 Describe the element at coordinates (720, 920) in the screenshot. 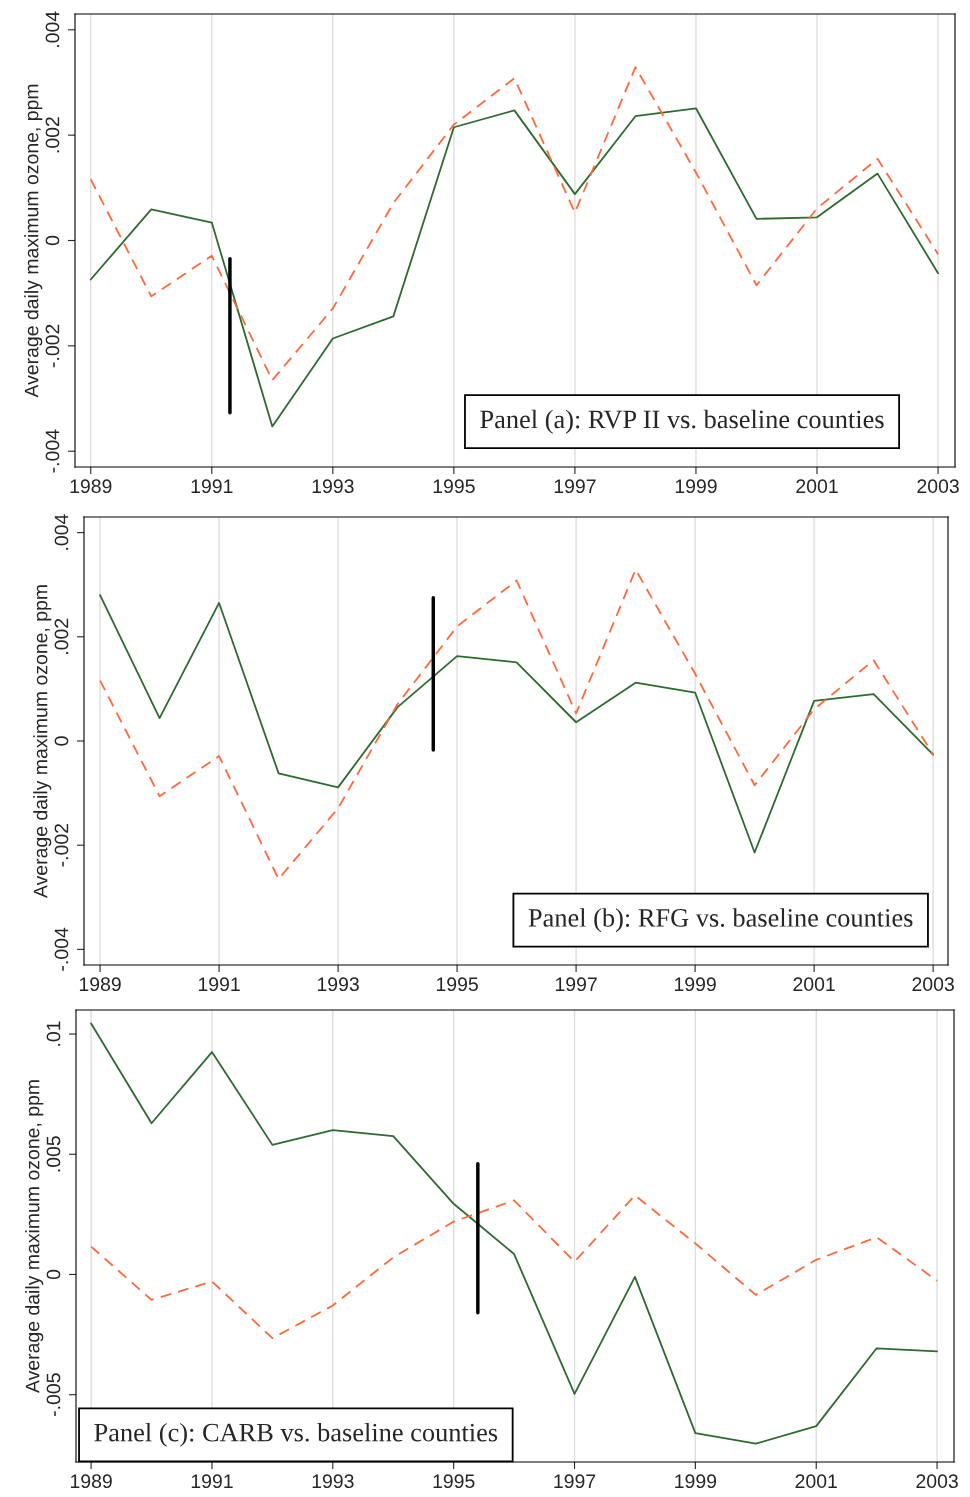

I see `annotation: Panel (b): RFG vs. baseline counties` at that location.